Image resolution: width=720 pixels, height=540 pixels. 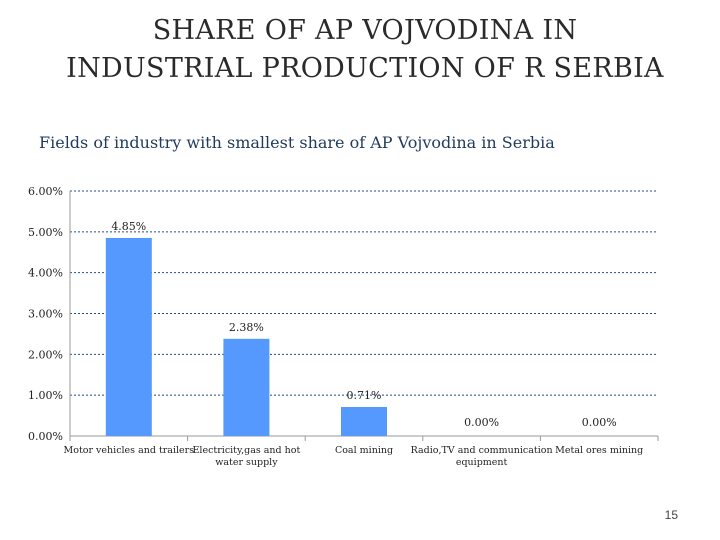 What do you see at coordinates (45, 232) in the screenshot?
I see `y-tick-label: 5.00%` at bounding box center [45, 232].